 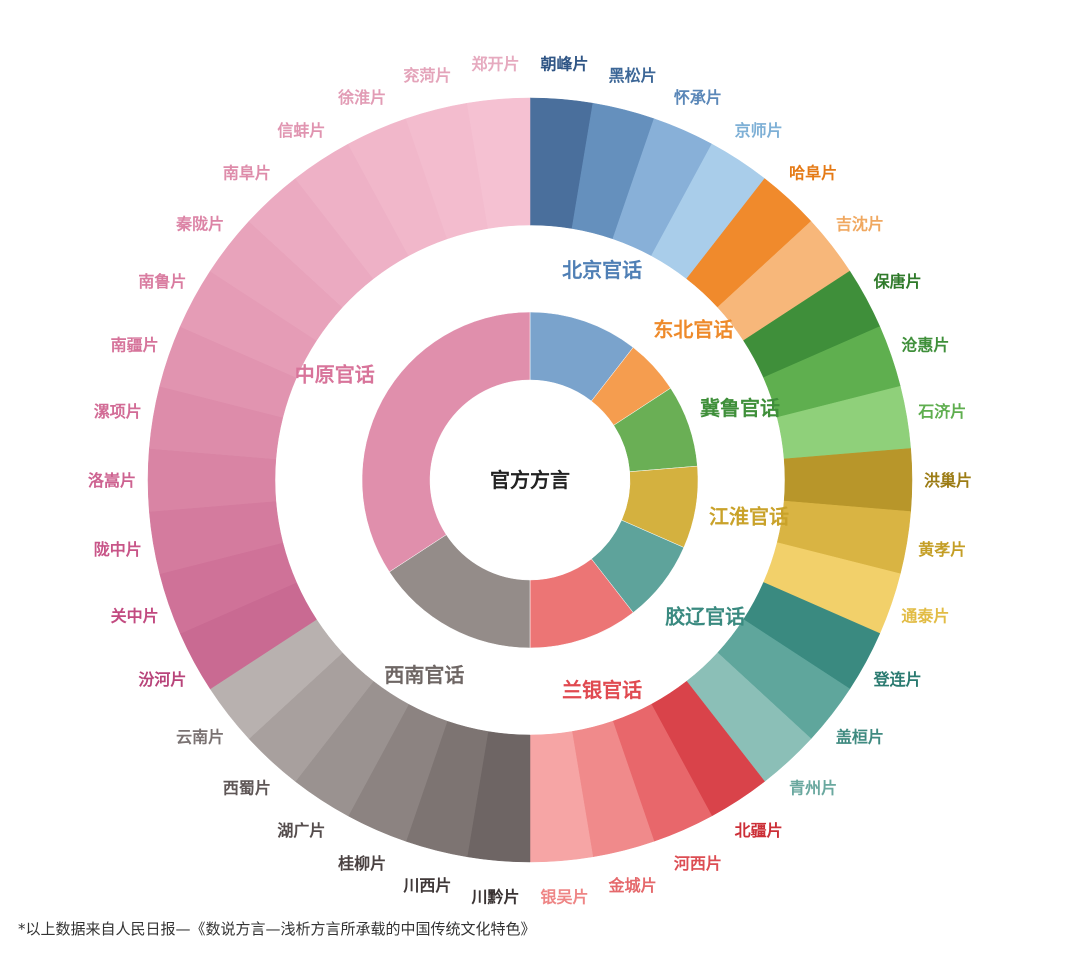 What do you see at coordinates (301, 130) in the screenshot?
I see `outer-label: 信蚌片` at bounding box center [301, 130].